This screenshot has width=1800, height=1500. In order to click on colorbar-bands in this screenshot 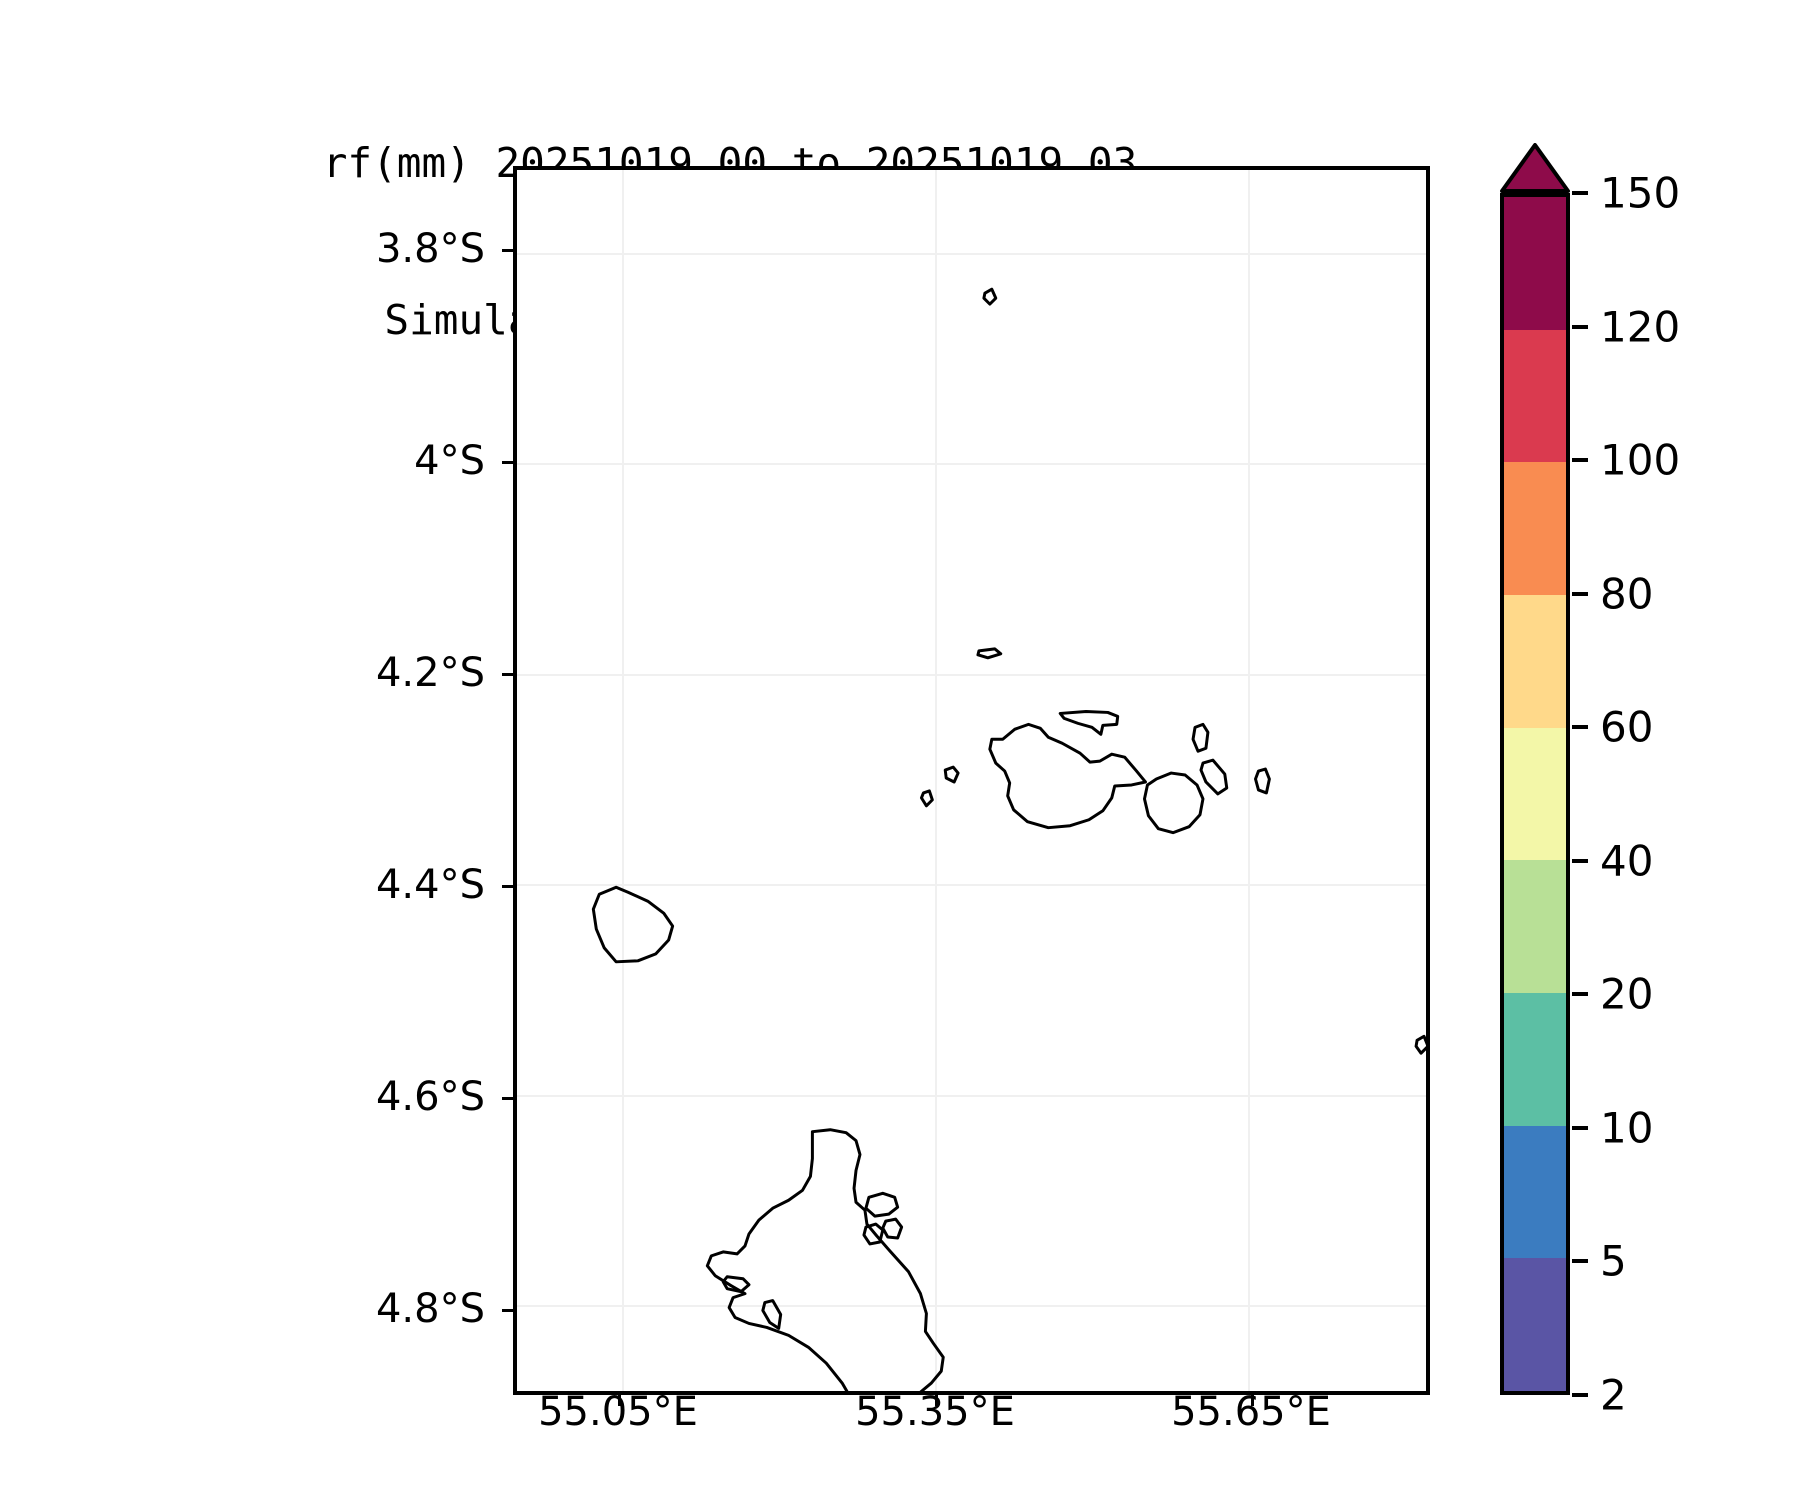, I will do `click(1535, 794)`.